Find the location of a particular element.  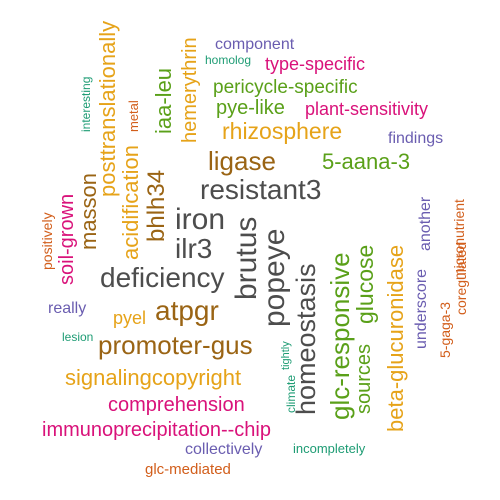

word-metal: metal is located at coordinates (133, 116).